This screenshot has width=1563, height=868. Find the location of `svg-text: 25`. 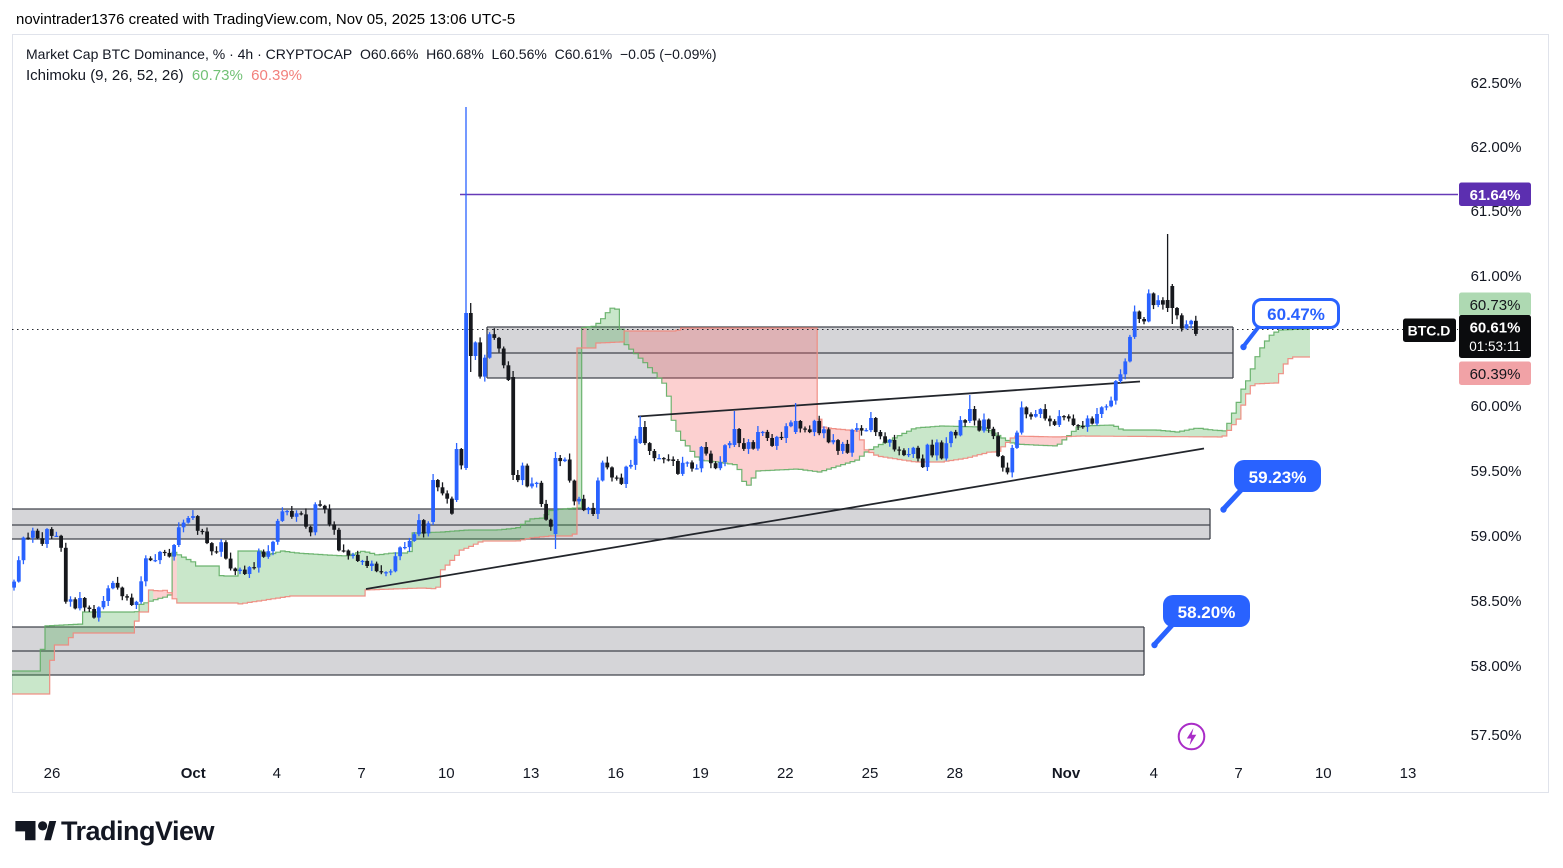

svg-text: 25 is located at coordinates (870, 773).